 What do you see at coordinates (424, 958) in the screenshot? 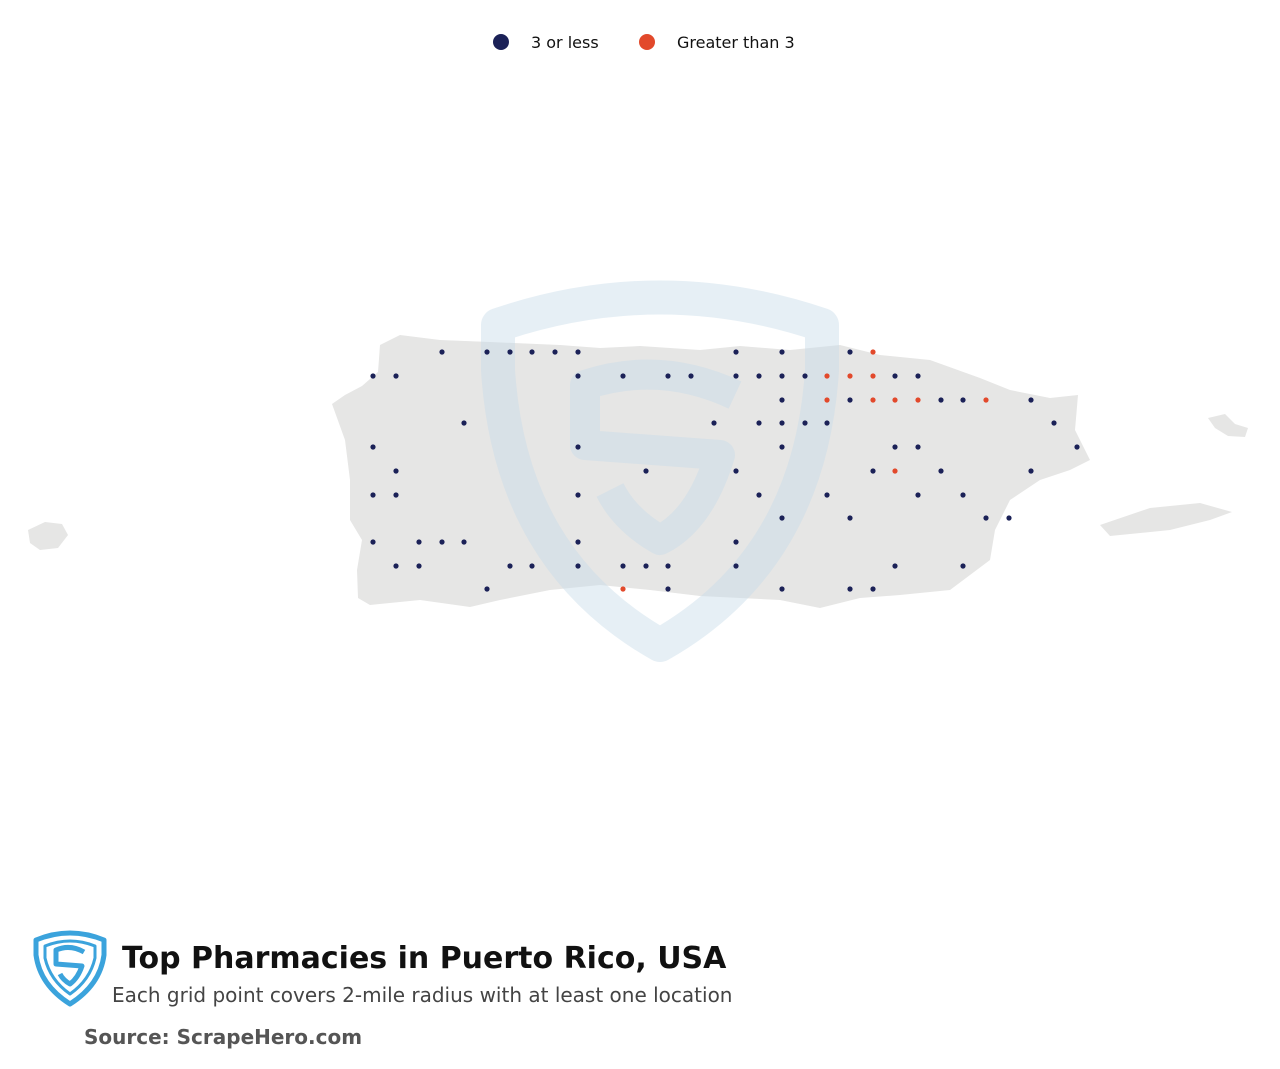
I see `title: Top Pharmacies in Puerto Rico, USA` at bounding box center [424, 958].